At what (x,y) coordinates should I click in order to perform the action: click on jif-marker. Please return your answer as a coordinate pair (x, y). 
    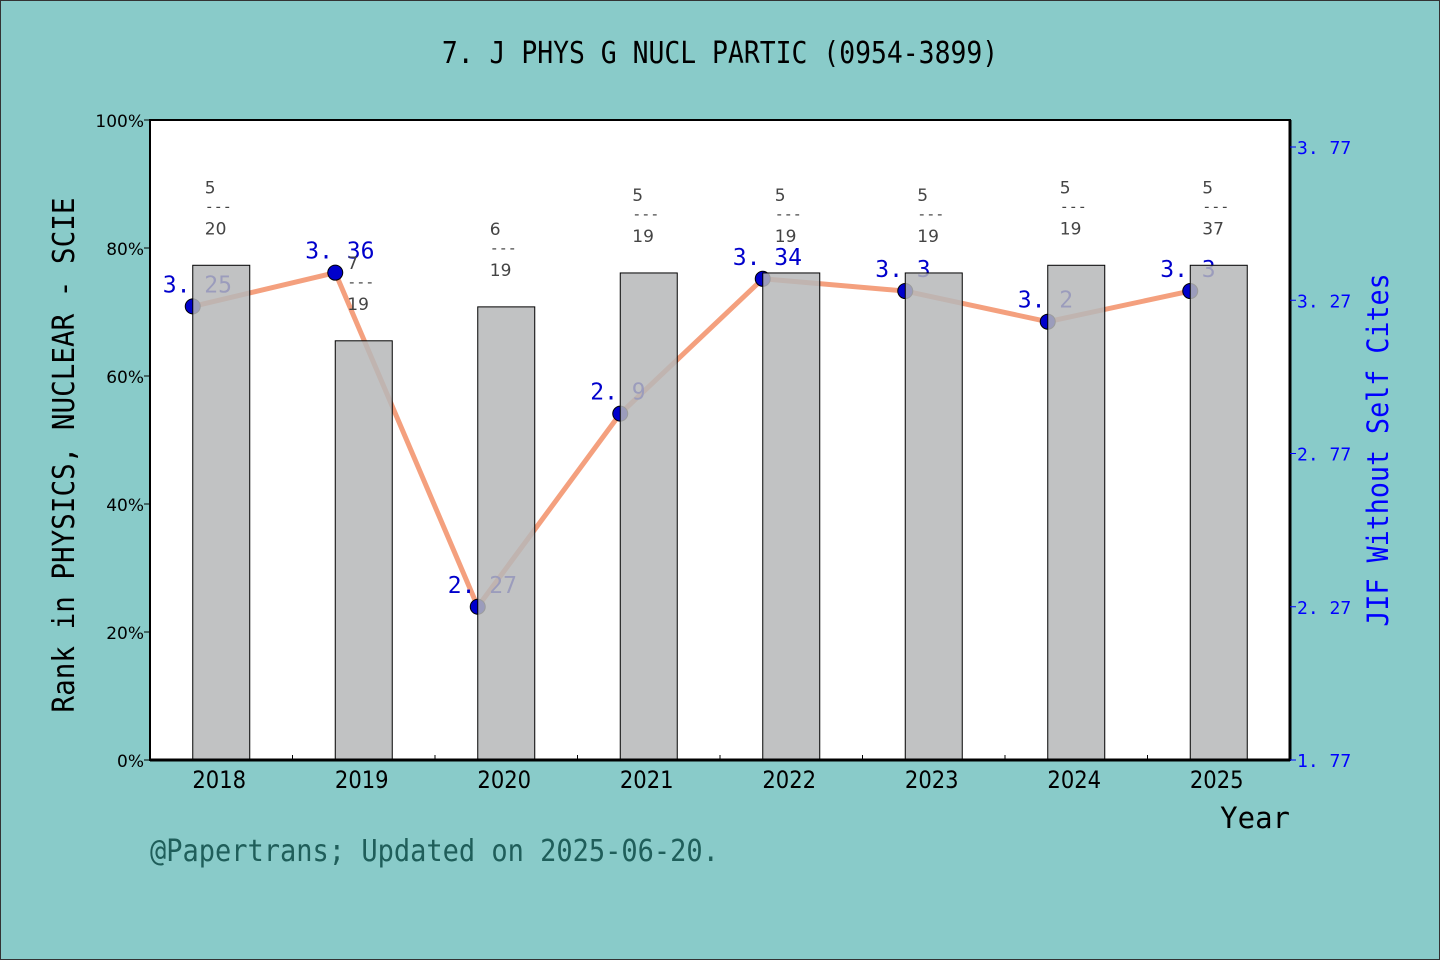
    Looking at the image, I should click on (335, 272).